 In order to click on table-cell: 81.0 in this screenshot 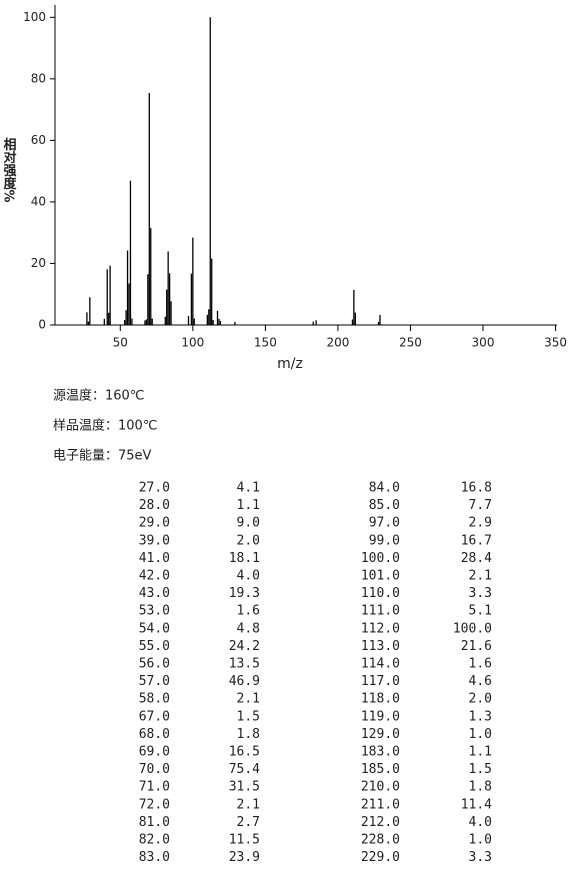, I will do `click(154, 822)`.